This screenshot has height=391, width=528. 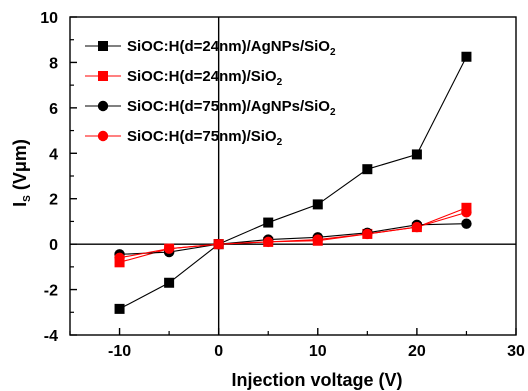 I want to click on y-tick-label: 4, so click(x=53, y=154).